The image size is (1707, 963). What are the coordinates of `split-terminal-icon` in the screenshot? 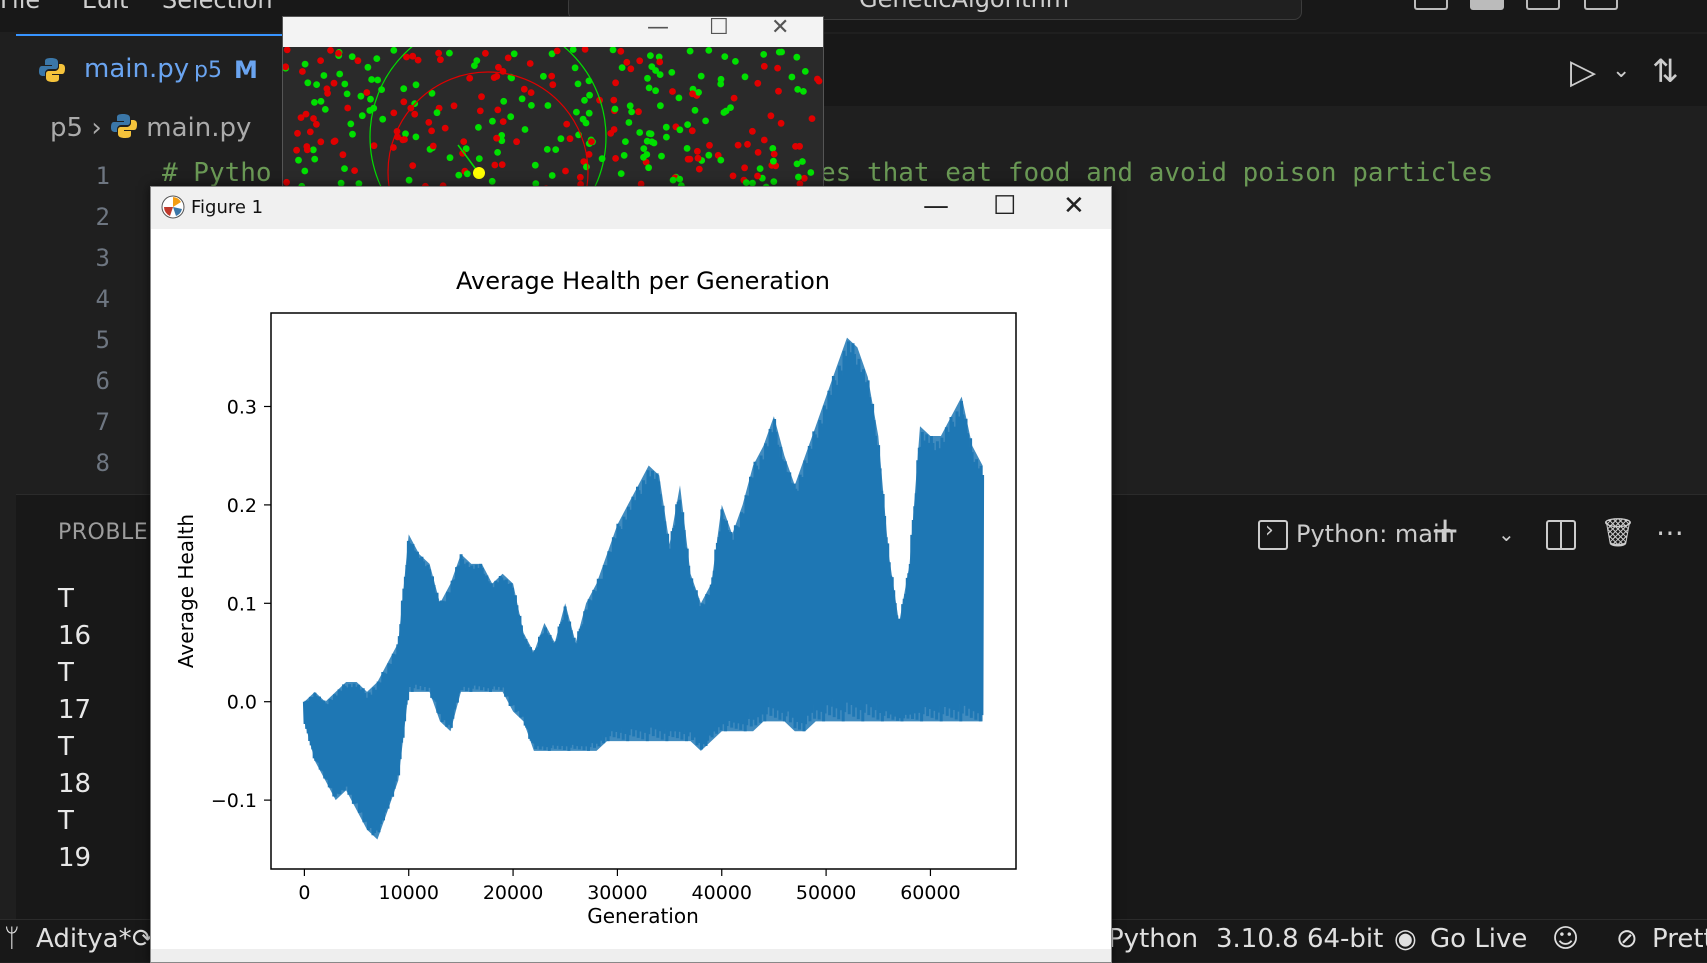 It's located at (1561, 535).